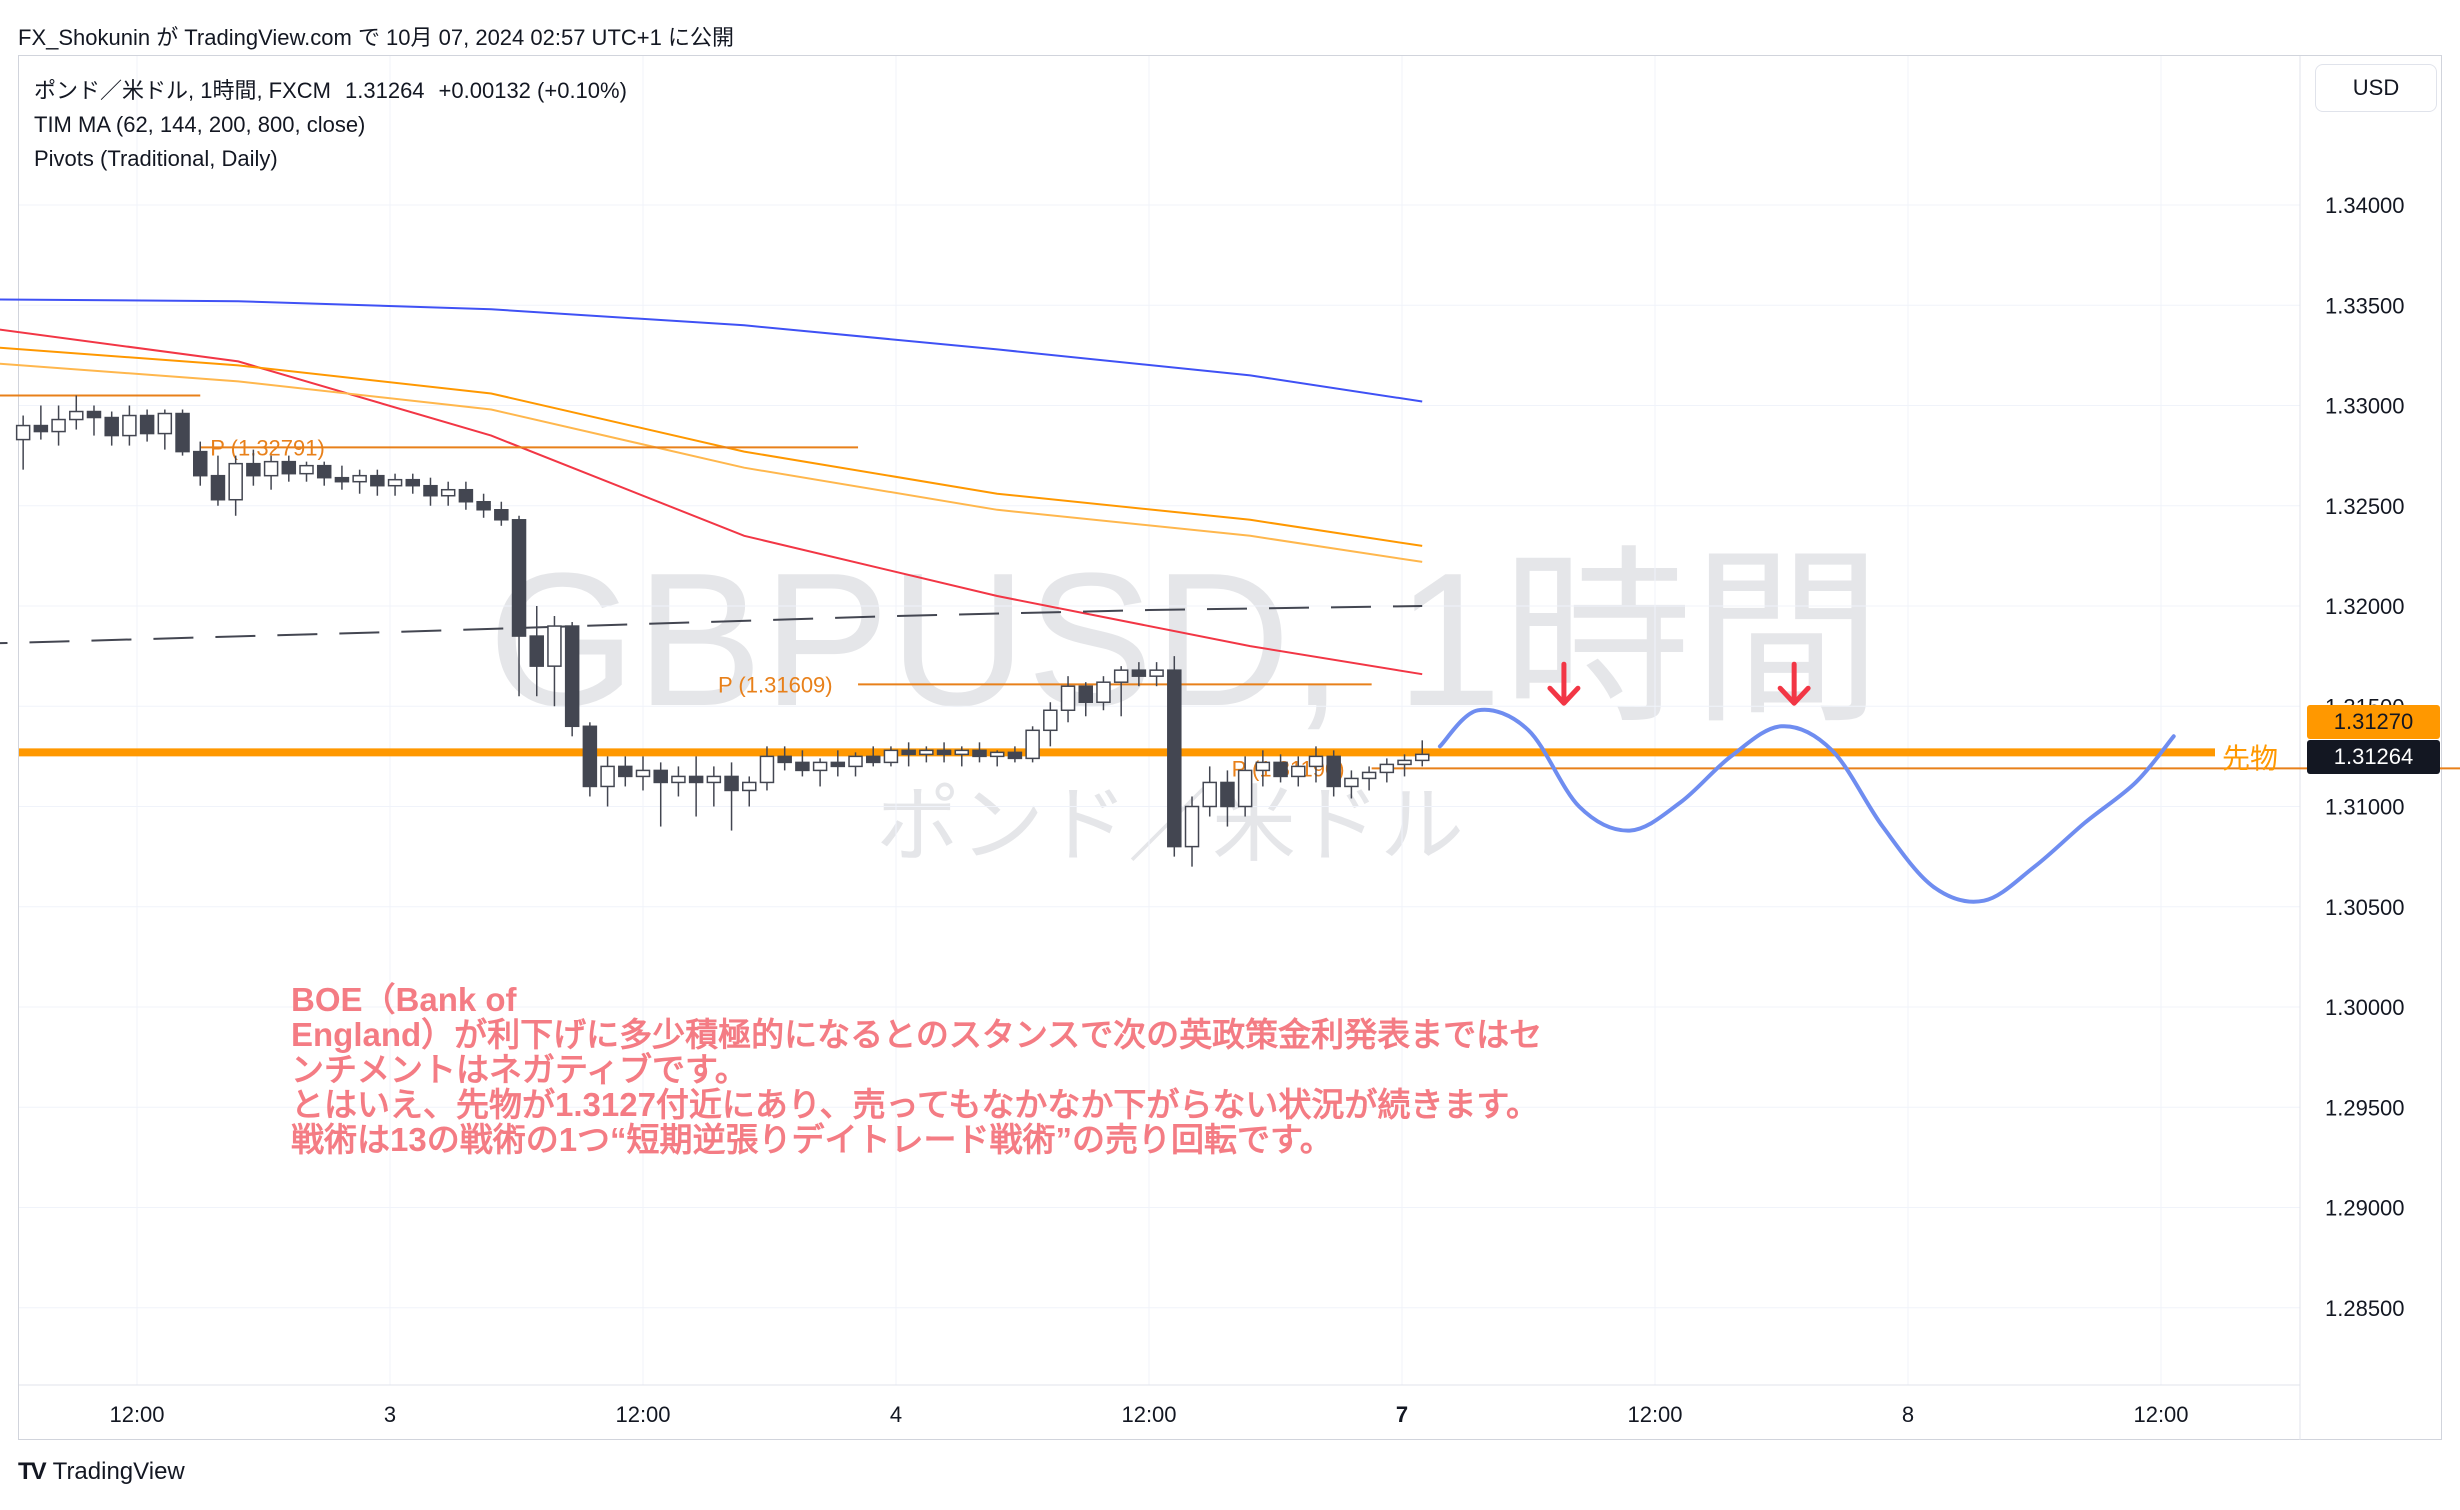  I want to click on ma-62-line, so click(711, 502).